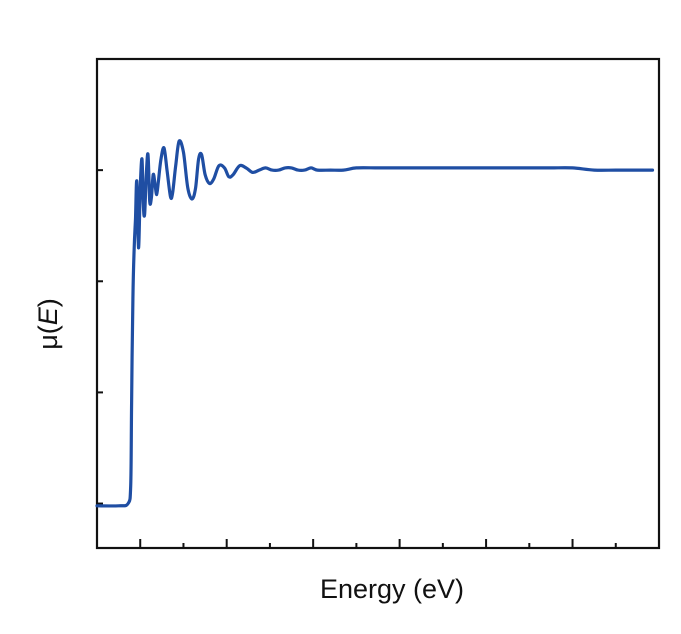 Image resolution: width=681 pixels, height=634 pixels. I want to click on x-axis-label: Energy (eV), so click(392, 589).